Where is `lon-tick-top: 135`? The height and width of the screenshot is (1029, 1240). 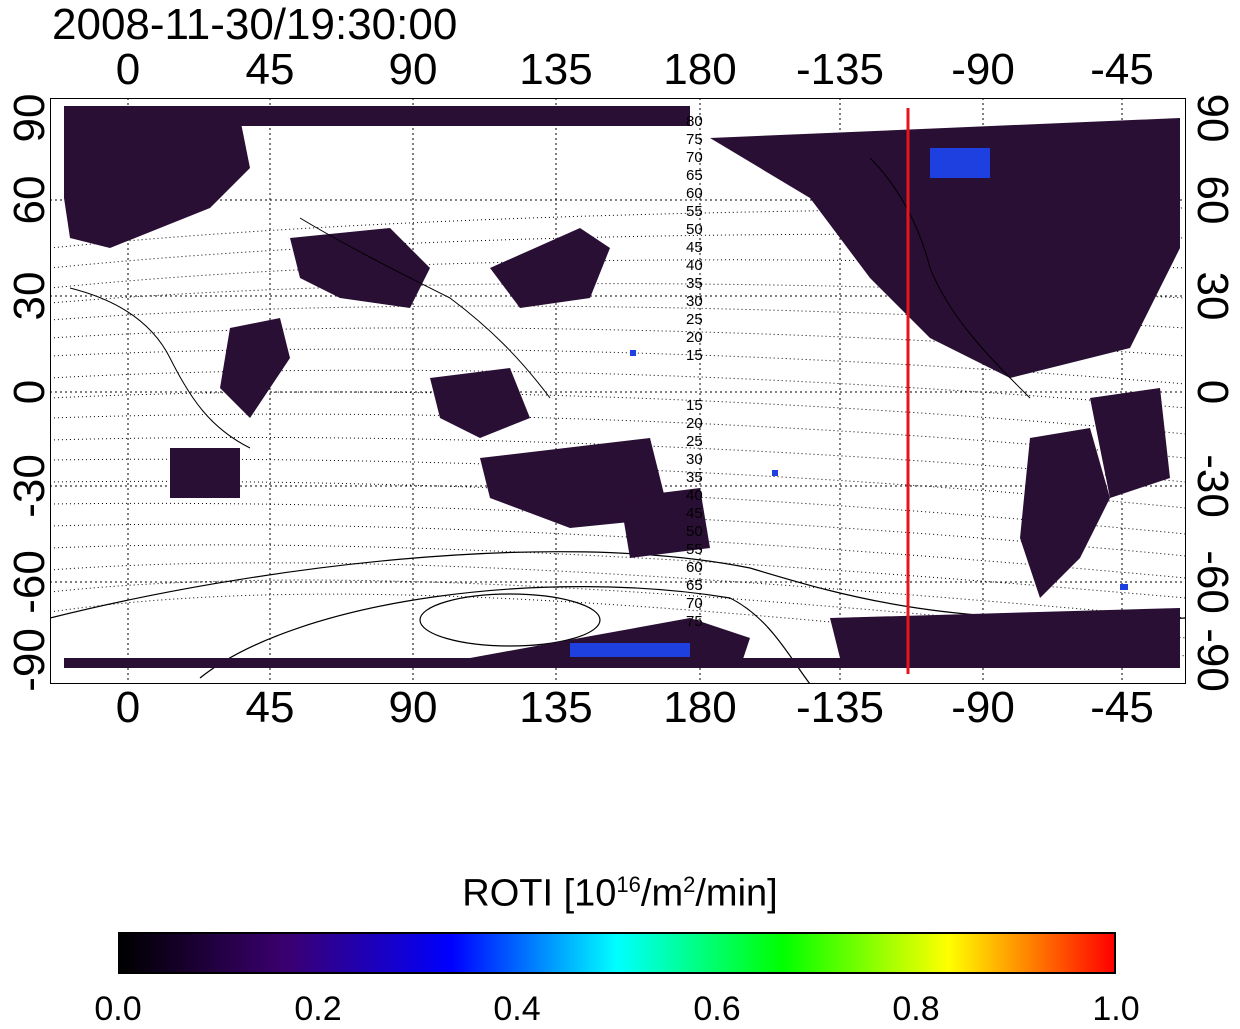
lon-tick-top: 135 is located at coordinates (556, 69).